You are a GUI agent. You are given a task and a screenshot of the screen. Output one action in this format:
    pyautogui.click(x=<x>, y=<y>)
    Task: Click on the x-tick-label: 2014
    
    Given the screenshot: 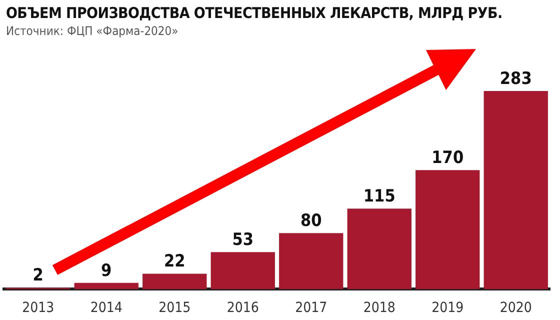 What is the action you would take?
    pyautogui.click(x=106, y=308)
    